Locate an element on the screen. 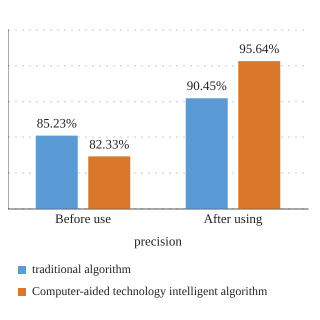 This screenshot has width=320, height=320. data-label: 82.33% is located at coordinates (109, 144).